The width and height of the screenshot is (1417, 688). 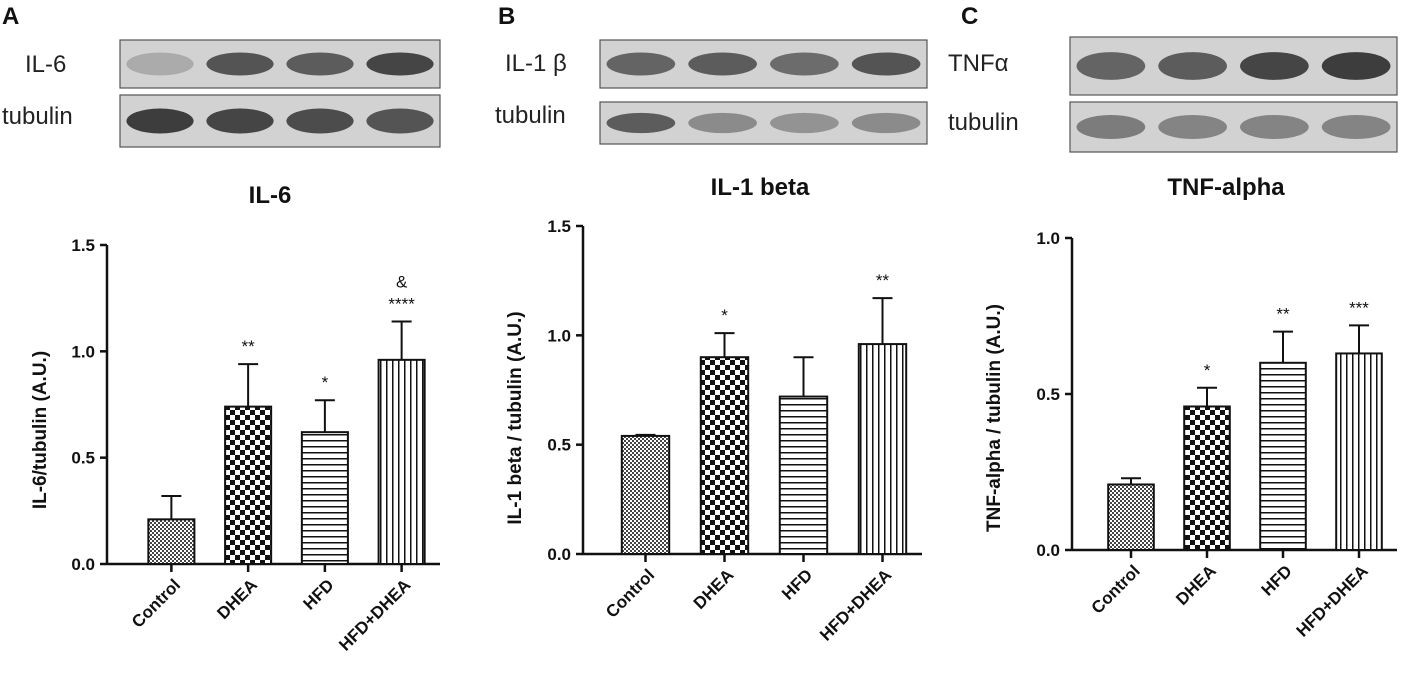 What do you see at coordinates (37, 116) in the screenshot?
I see `blot-label-tubulin-a: tubulin` at bounding box center [37, 116].